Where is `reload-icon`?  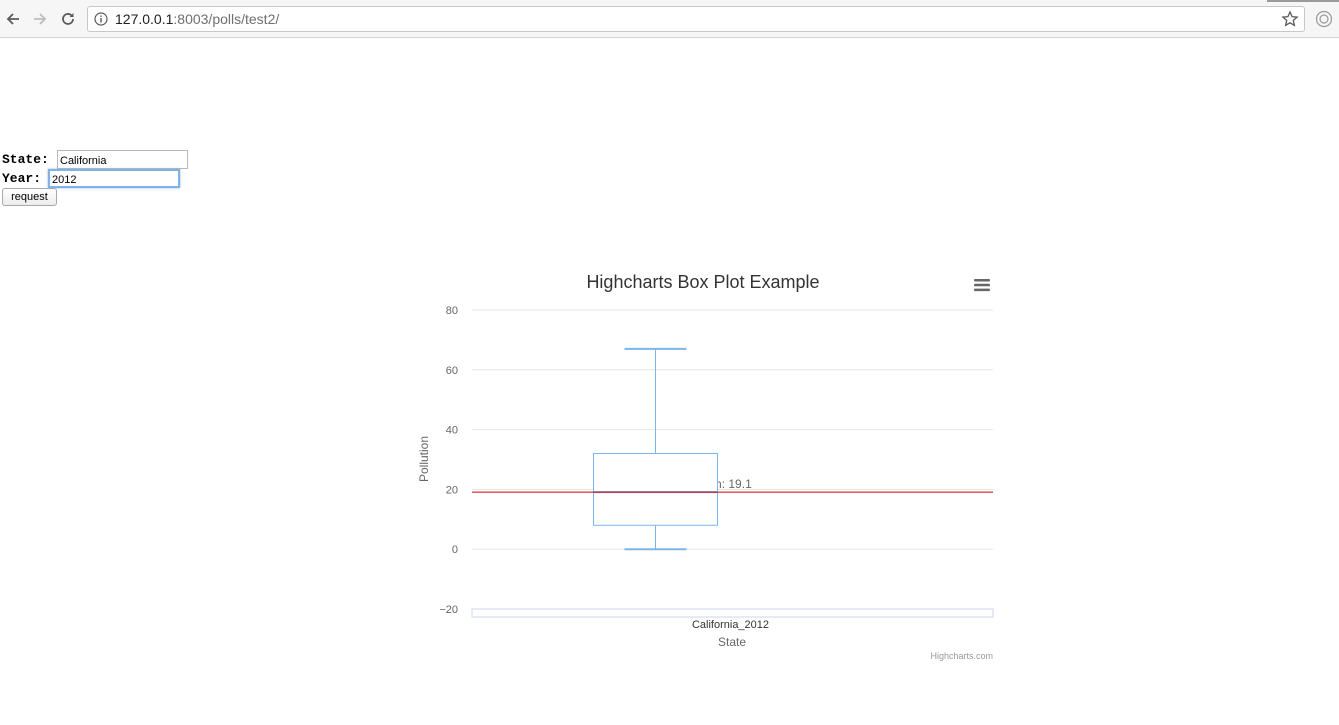 reload-icon is located at coordinates (68, 19).